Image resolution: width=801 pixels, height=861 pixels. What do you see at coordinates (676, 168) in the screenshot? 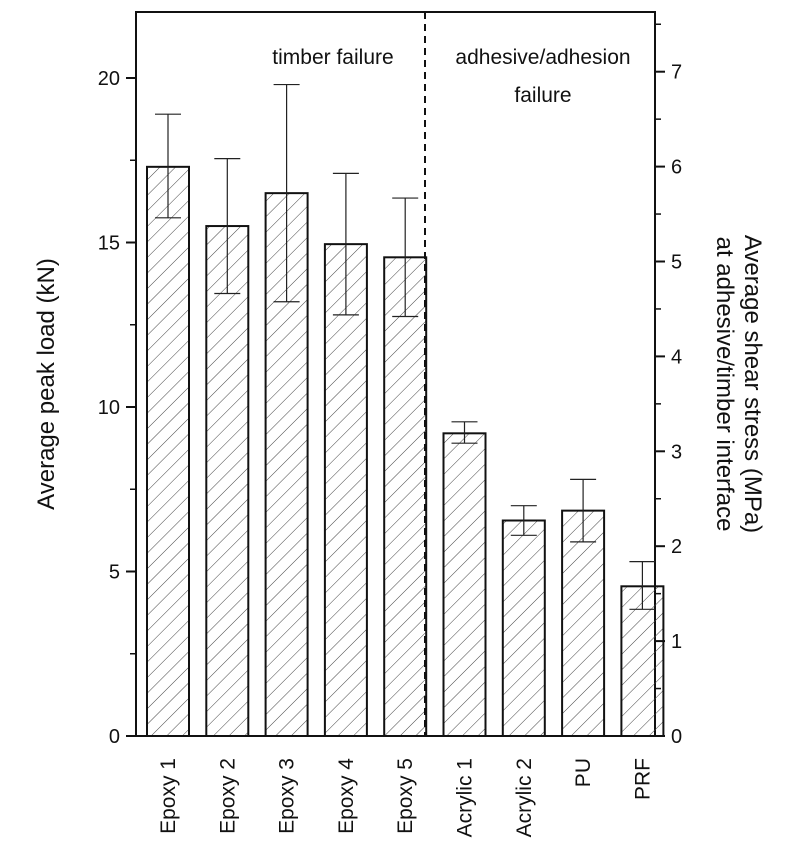
I see `right-y-tick-label: 6` at bounding box center [676, 168].